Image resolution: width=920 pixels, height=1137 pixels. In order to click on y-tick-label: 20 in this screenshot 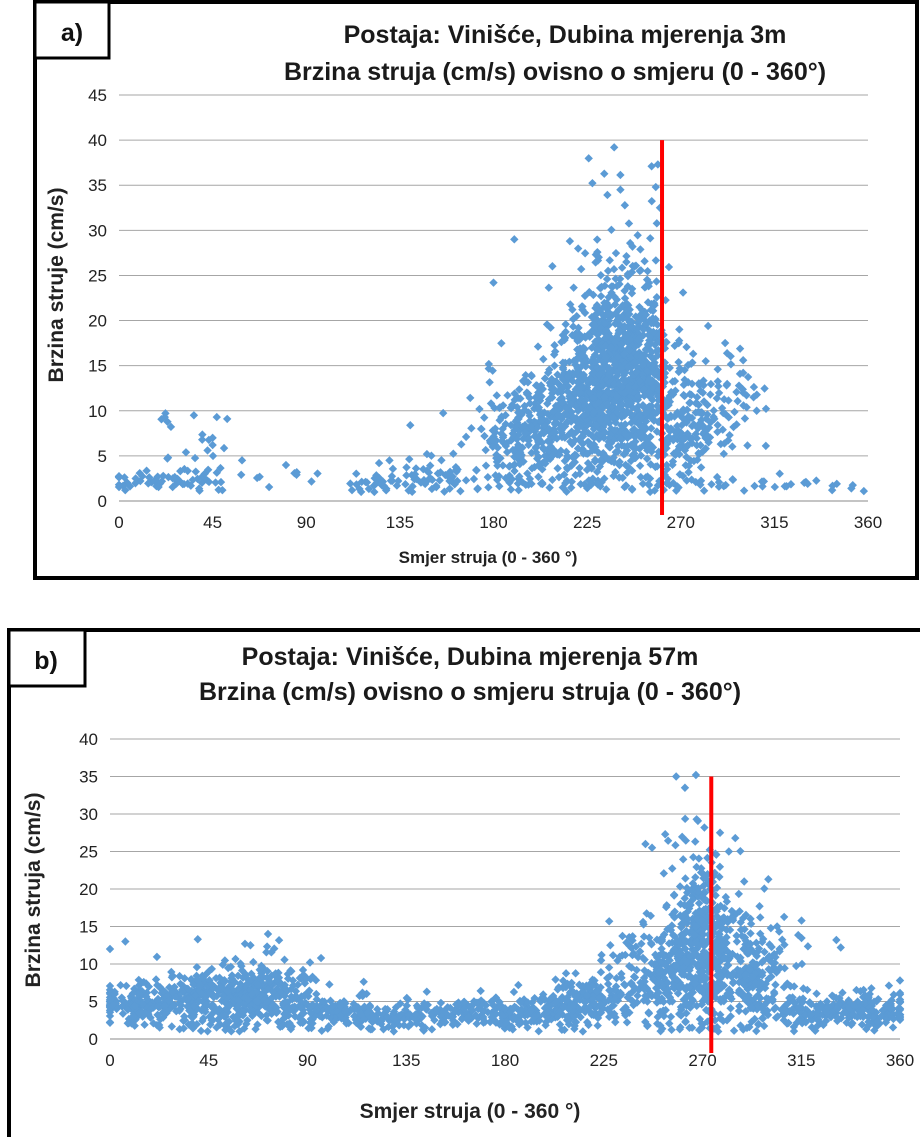, I will do `click(97, 321)`.